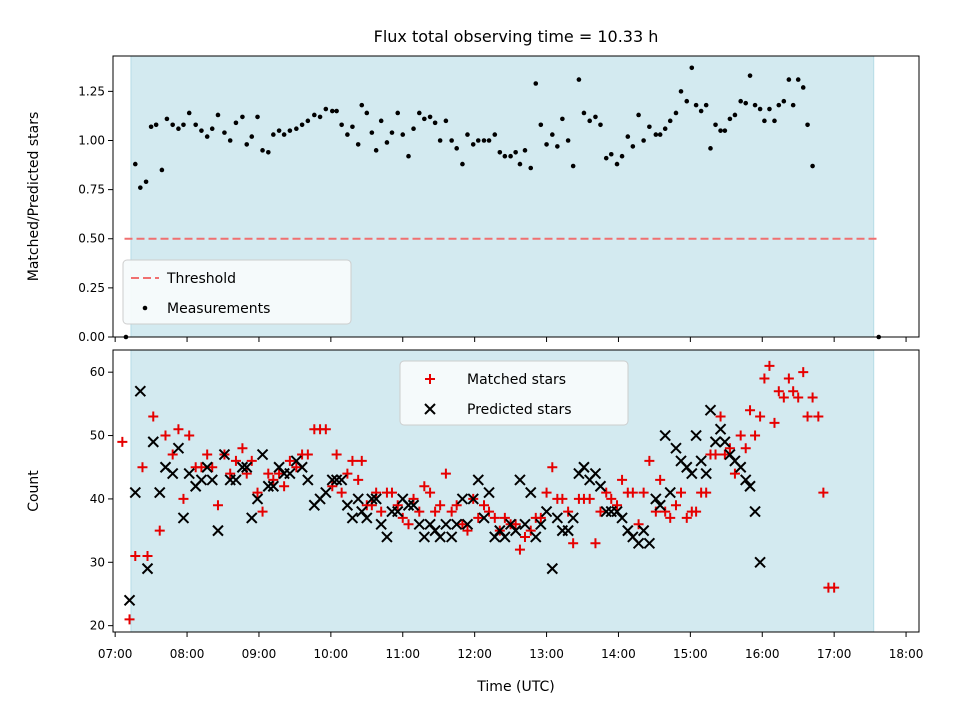 The height and width of the screenshot is (720, 960). What do you see at coordinates (91, 288) in the screenshot?
I see `y-tick-label: 0.25` at bounding box center [91, 288].